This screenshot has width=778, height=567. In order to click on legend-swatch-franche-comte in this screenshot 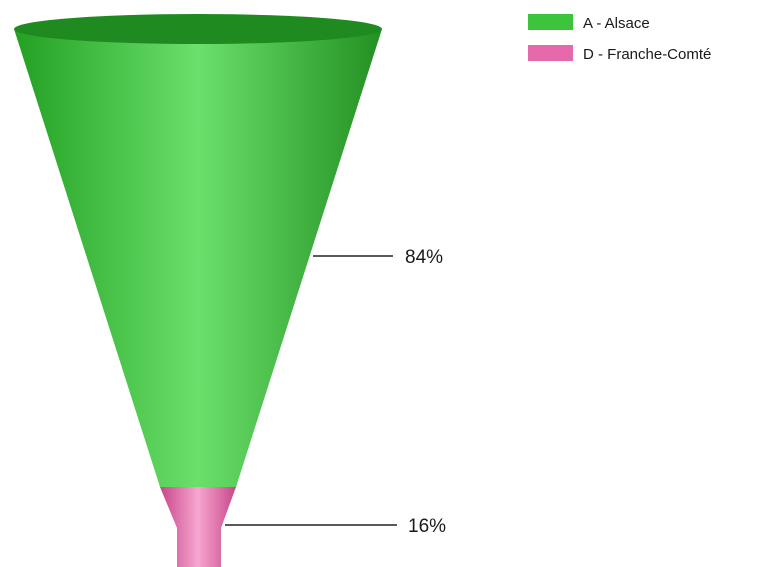, I will do `click(550, 53)`.